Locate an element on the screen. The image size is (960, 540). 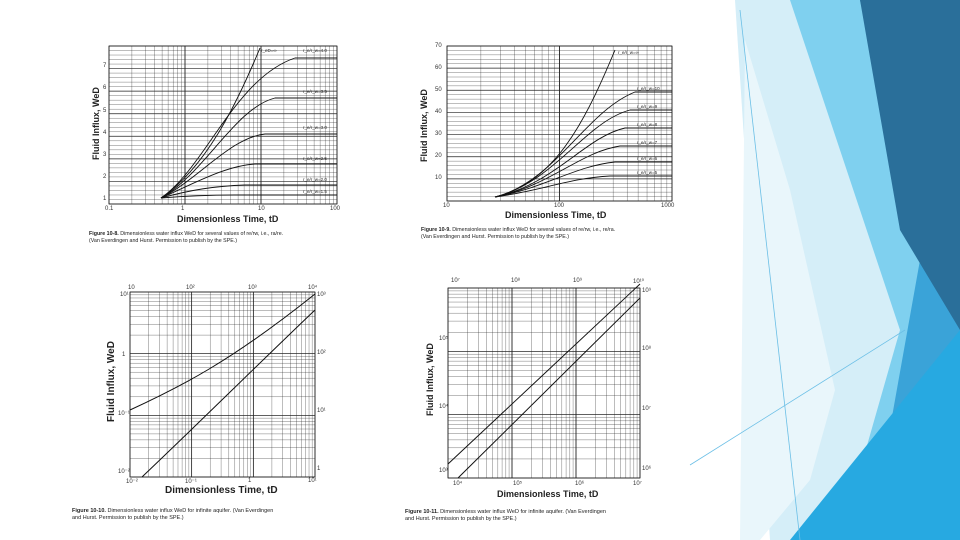
figure-10-11-plot is located at coordinates (544, 381).